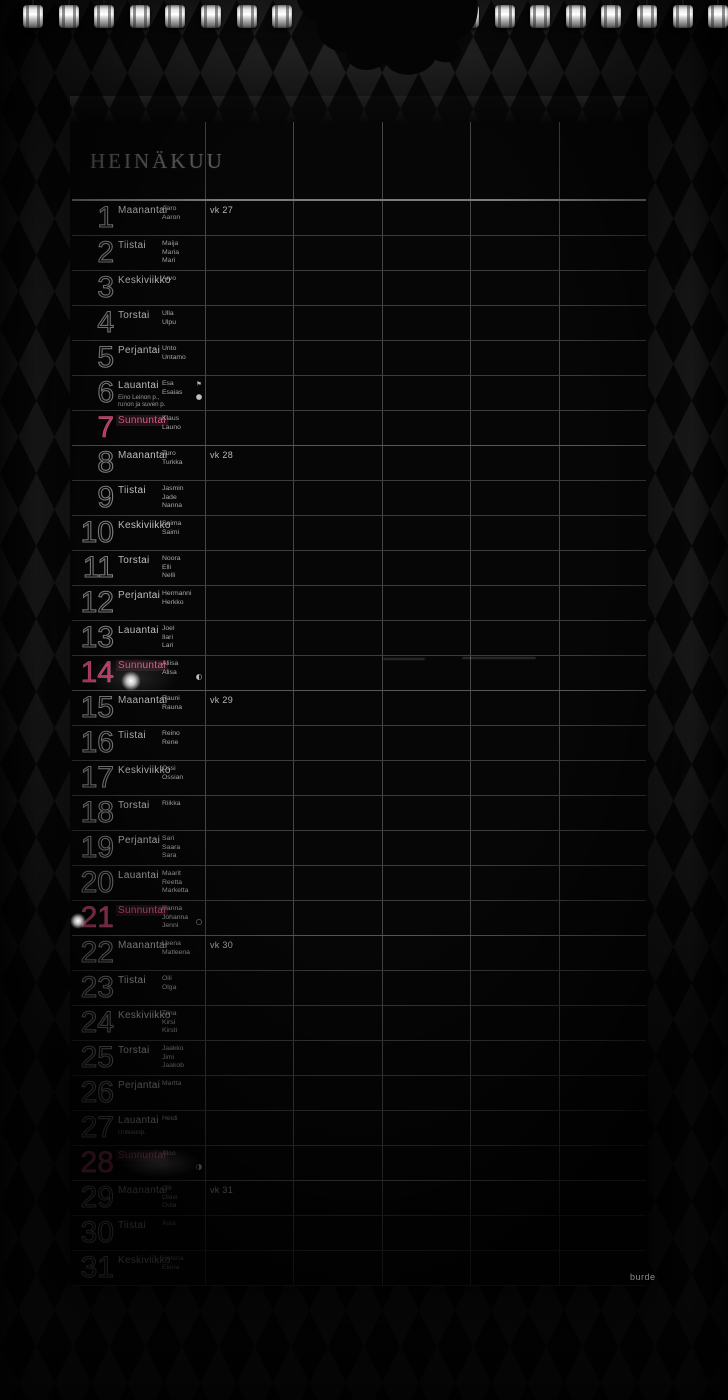 This screenshot has width=728, height=1400. Describe the element at coordinates (177, 918) in the screenshot. I see `name-days: Hanna Johanna Jenni` at that location.